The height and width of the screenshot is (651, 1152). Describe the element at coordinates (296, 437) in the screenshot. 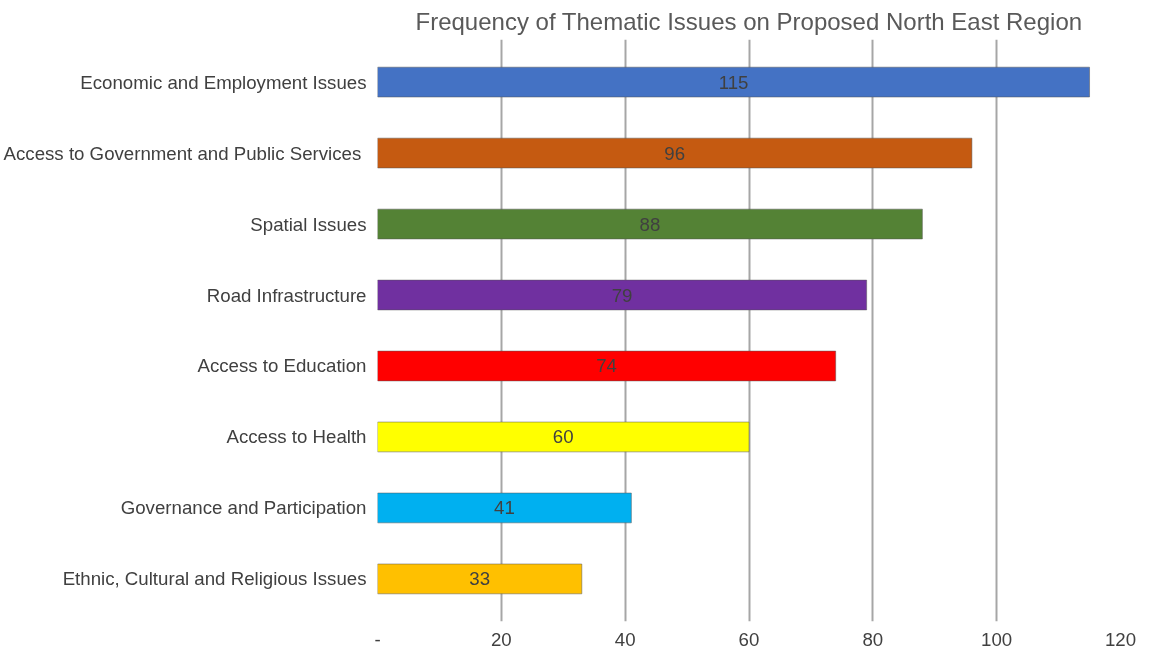

I see `y-tick-label: Access to Health` at that location.